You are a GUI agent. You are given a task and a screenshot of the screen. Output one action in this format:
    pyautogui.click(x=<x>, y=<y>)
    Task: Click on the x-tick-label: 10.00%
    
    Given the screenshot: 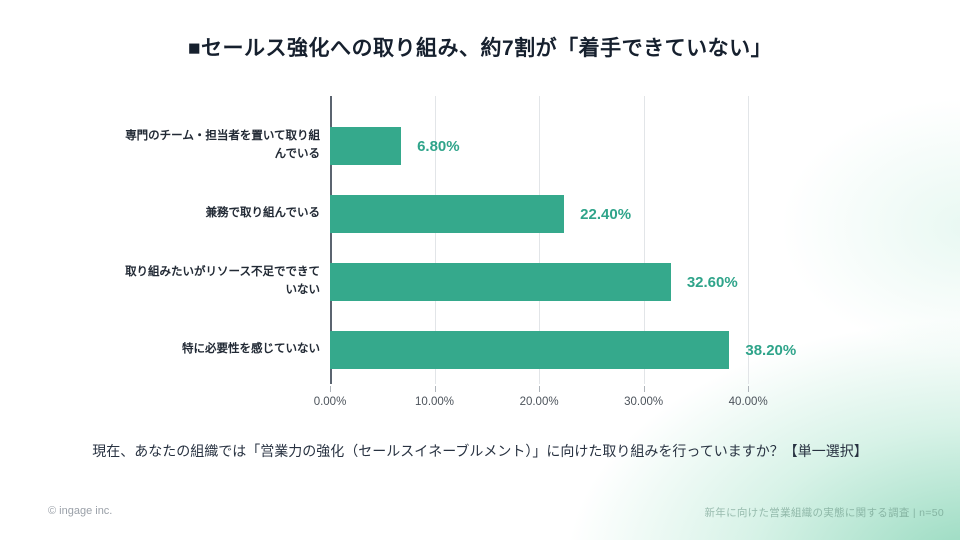 What is the action you would take?
    pyautogui.click(x=435, y=402)
    